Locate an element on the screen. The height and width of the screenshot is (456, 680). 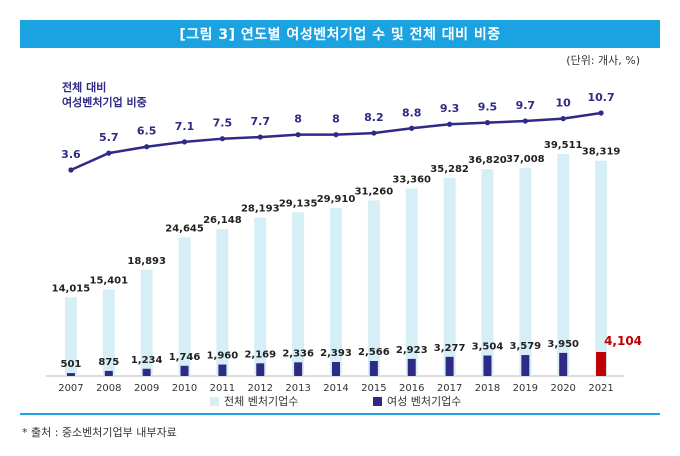
legend-swatch-total is located at coordinates (214, 401).